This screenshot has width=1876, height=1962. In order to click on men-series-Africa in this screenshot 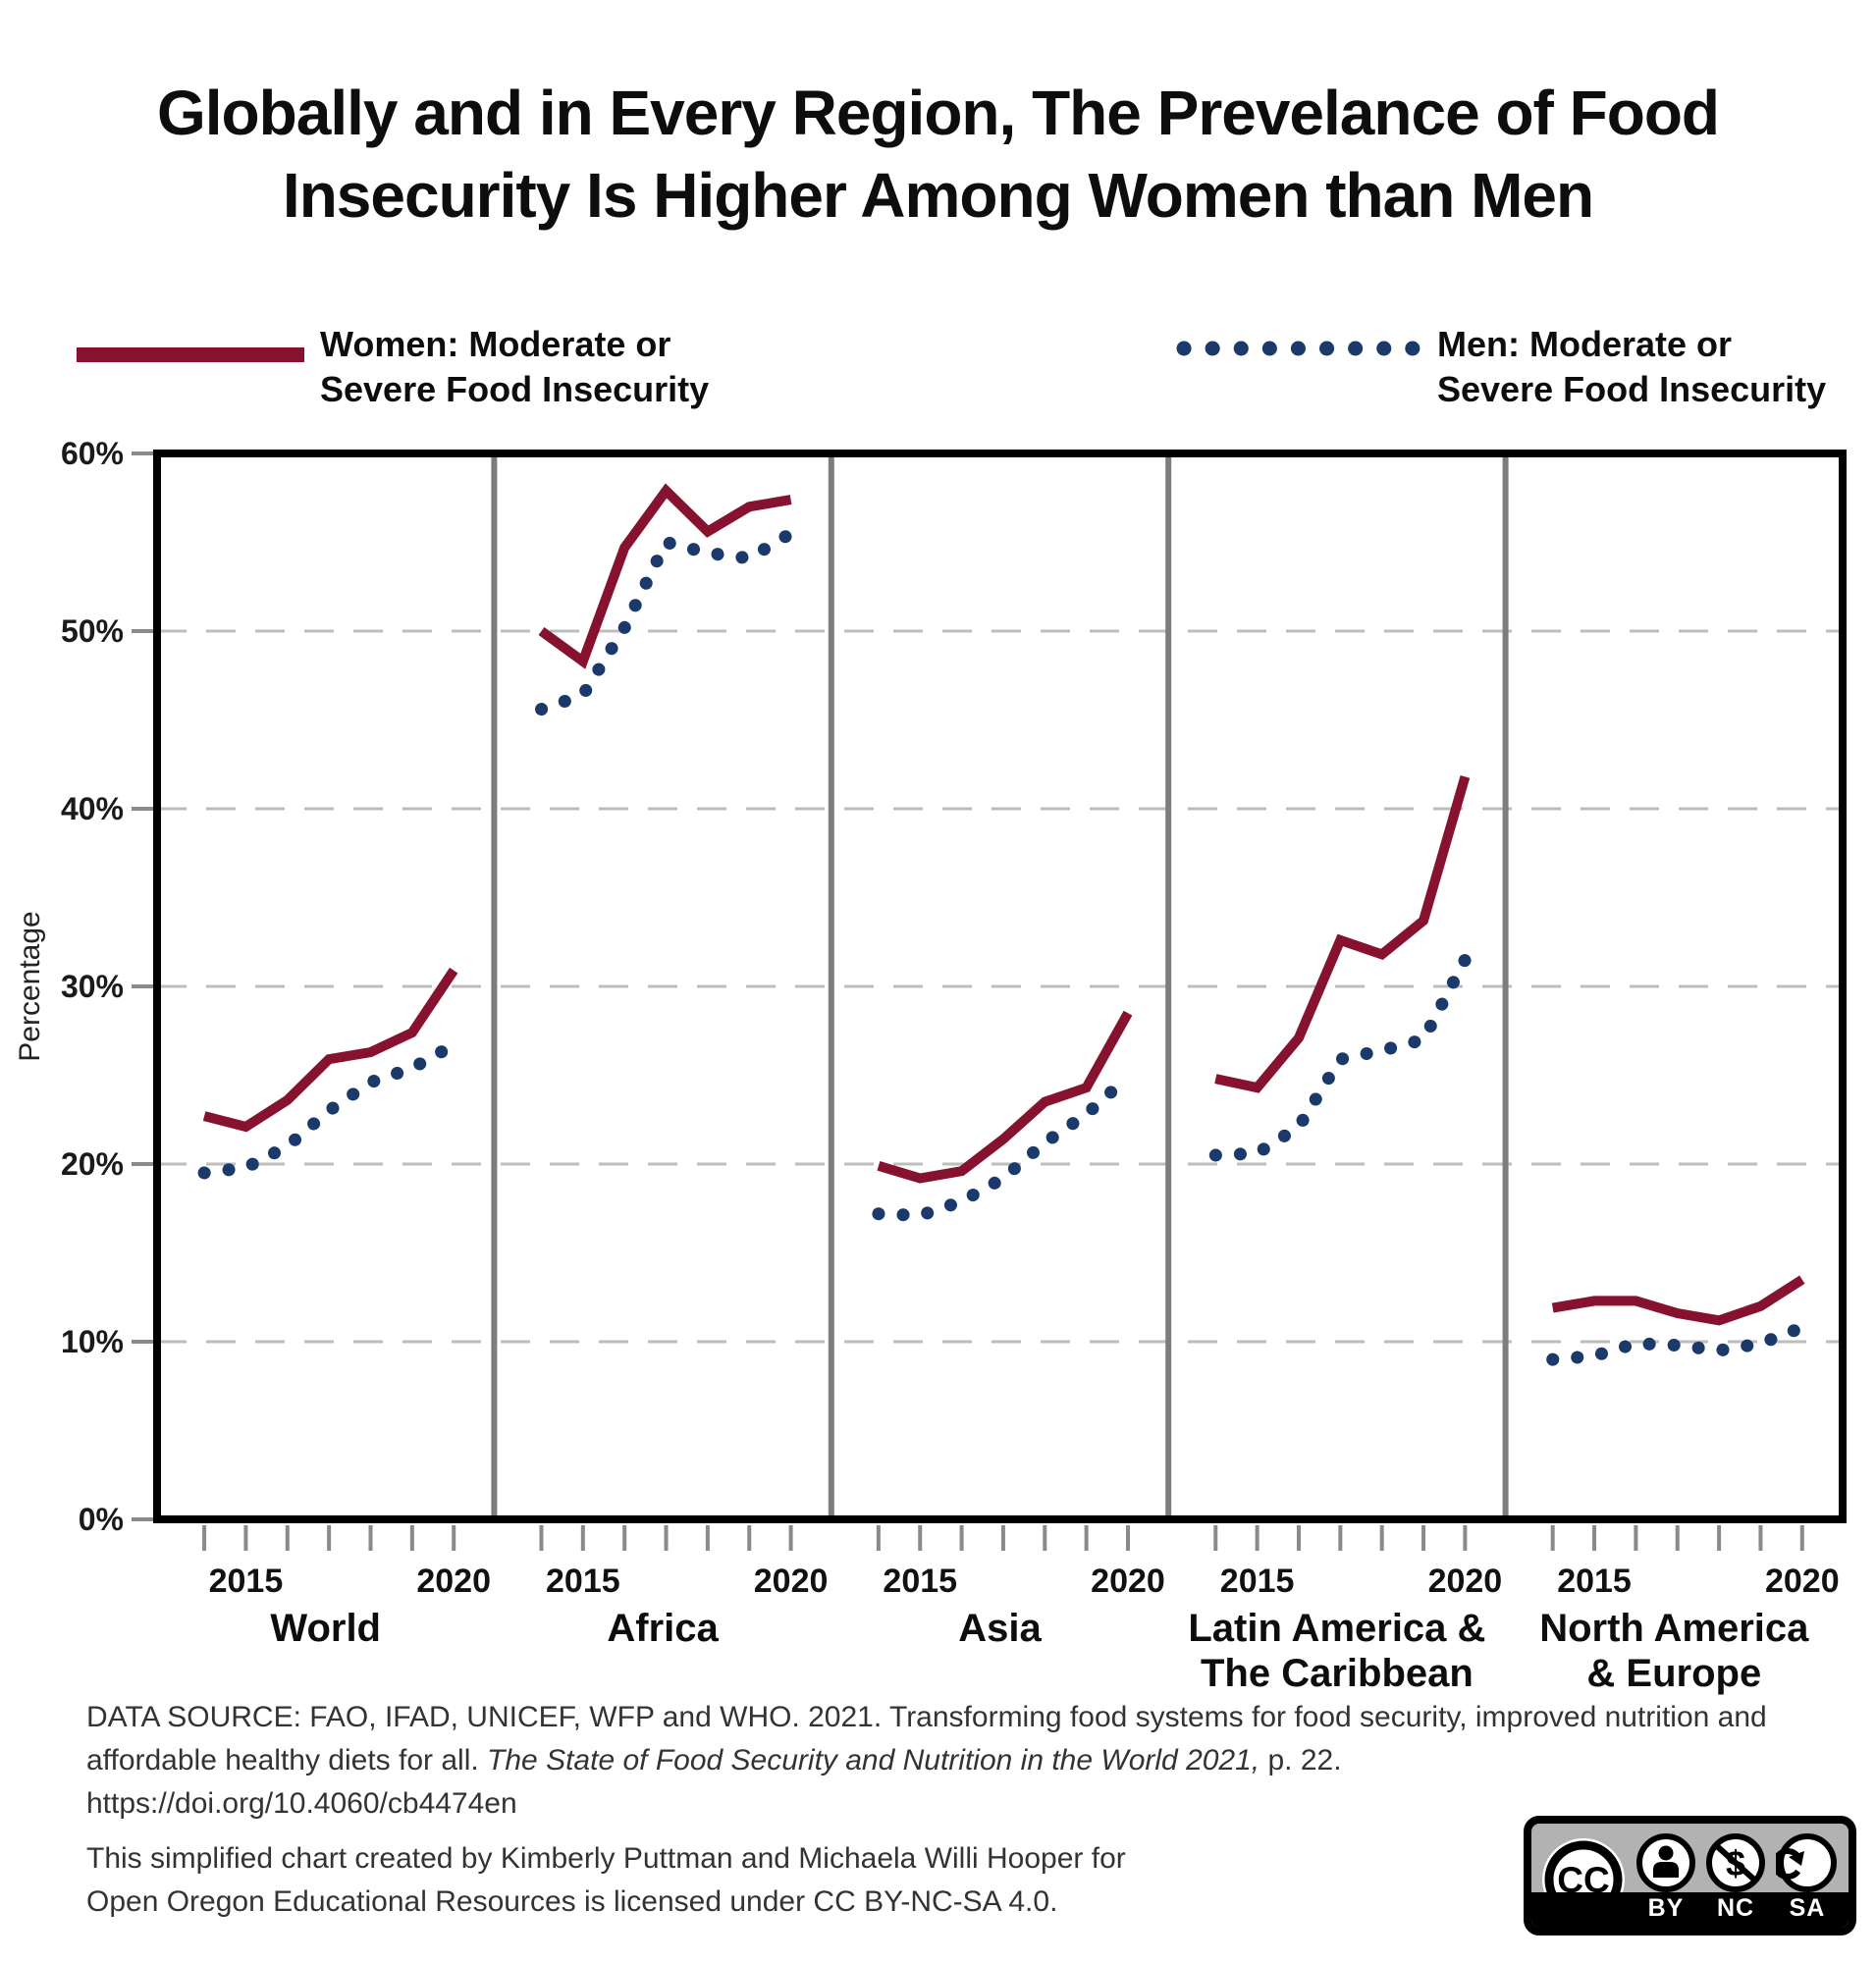, I will do `click(667, 621)`.